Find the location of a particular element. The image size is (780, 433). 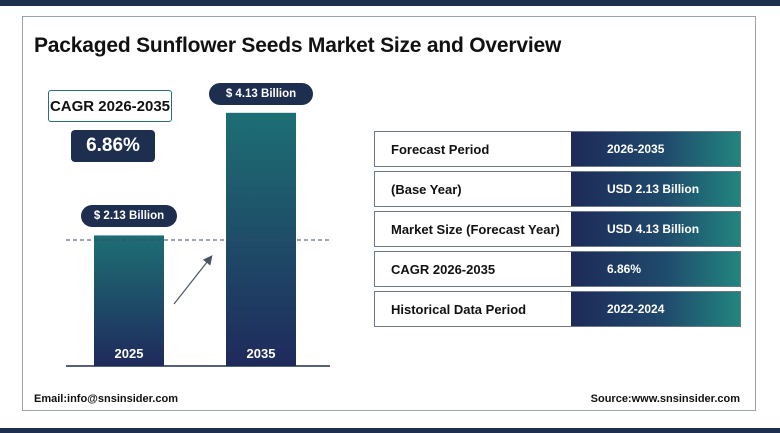

data-label-2025: $ 2.13 Billion is located at coordinates (129, 216).